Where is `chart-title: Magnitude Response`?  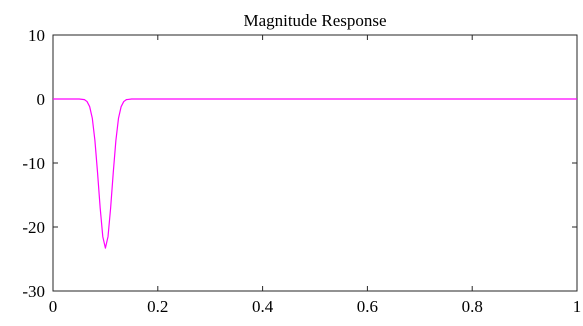 chart-title: Magnitude Response is located at coordinates (314, 20).